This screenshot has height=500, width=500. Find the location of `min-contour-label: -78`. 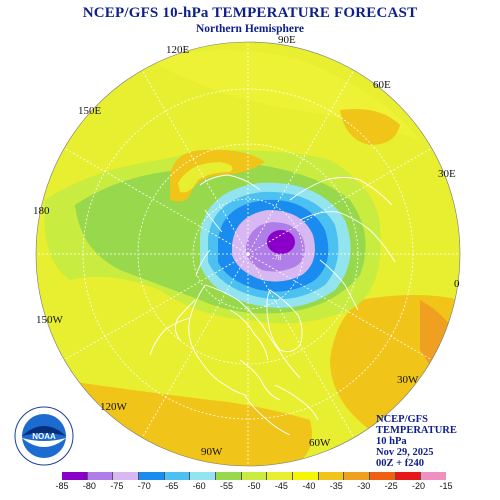

min-contour-label: -78 is located at coordinates (277, 258).